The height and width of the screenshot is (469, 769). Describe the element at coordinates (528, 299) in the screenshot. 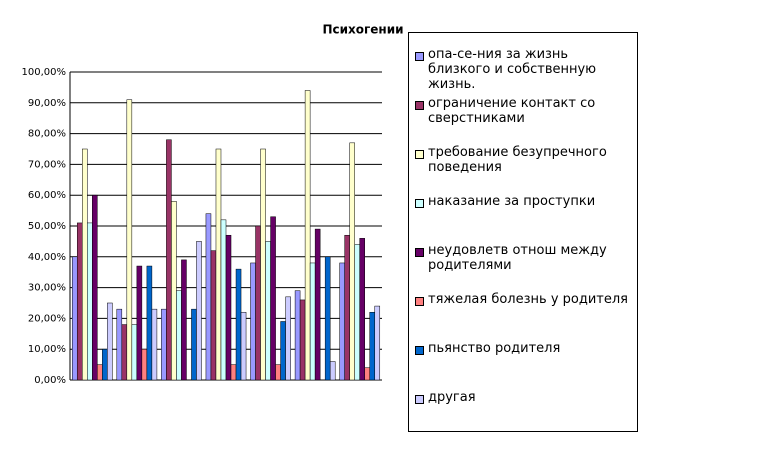

I see `legend-label: тяжелая болезнь у родителя` at that location.